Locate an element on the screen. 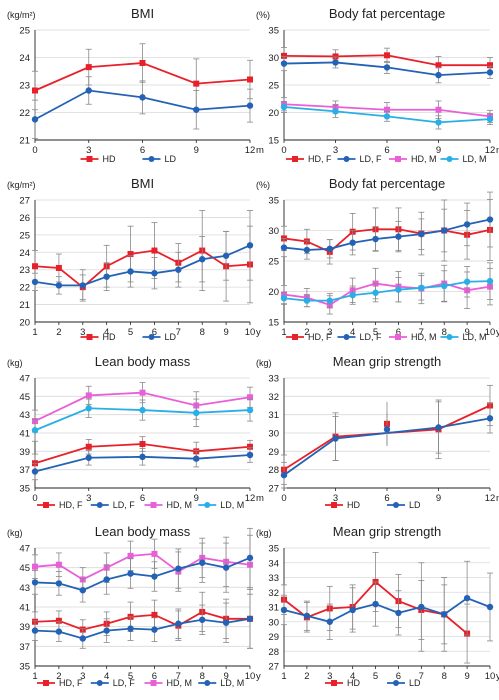 The width and height of the screenshot is (499, 700). x-tick-label: 4 is located at coordinates (106, 676).